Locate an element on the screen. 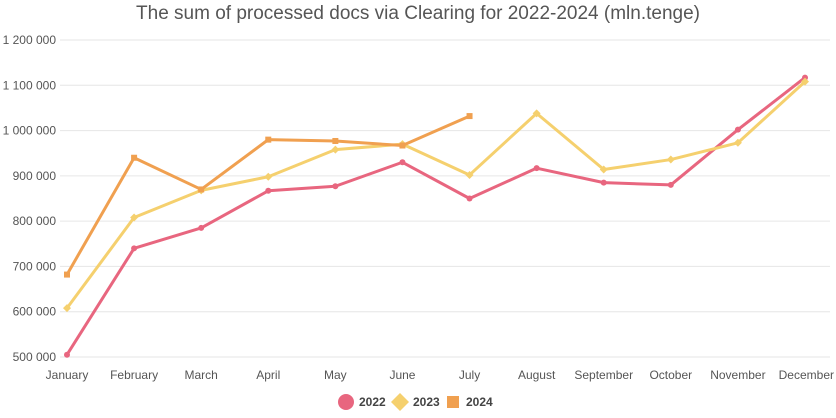  y-tick-label: 500 000 is located at coordinates (35, 357).